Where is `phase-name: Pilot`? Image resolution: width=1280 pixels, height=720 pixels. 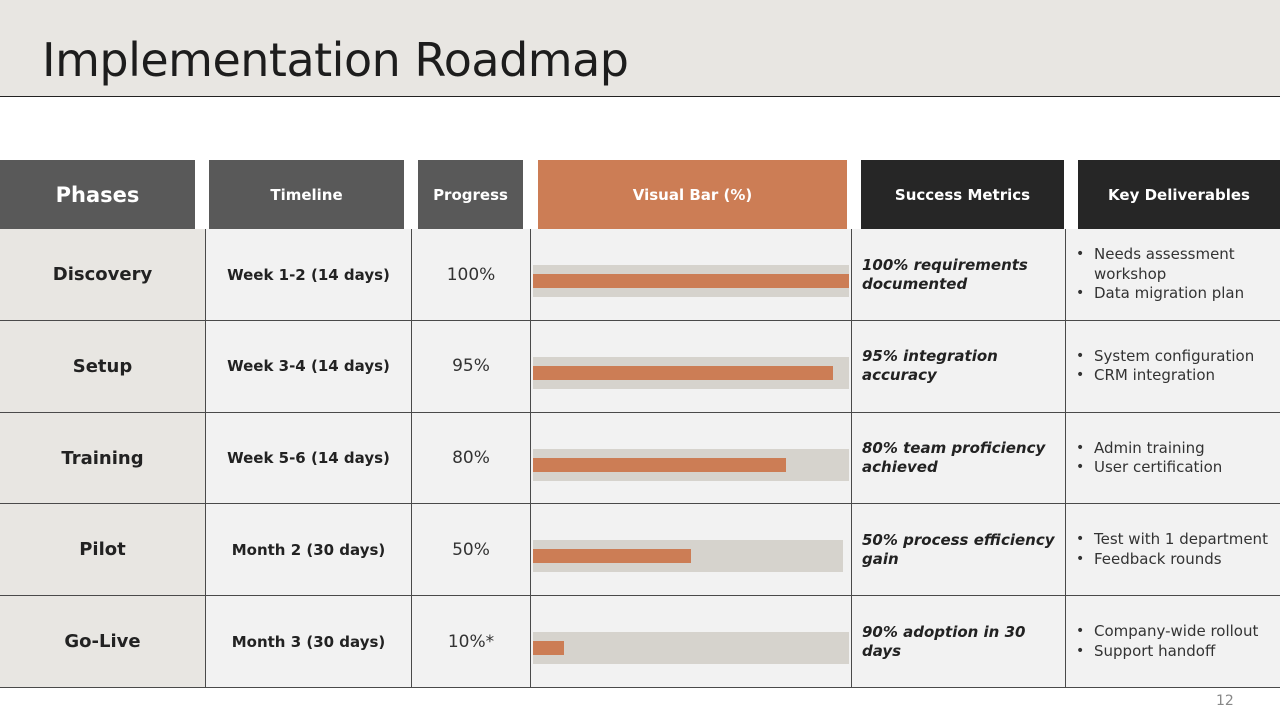
phase-name: Pilot is located at coordinates (102, 550).